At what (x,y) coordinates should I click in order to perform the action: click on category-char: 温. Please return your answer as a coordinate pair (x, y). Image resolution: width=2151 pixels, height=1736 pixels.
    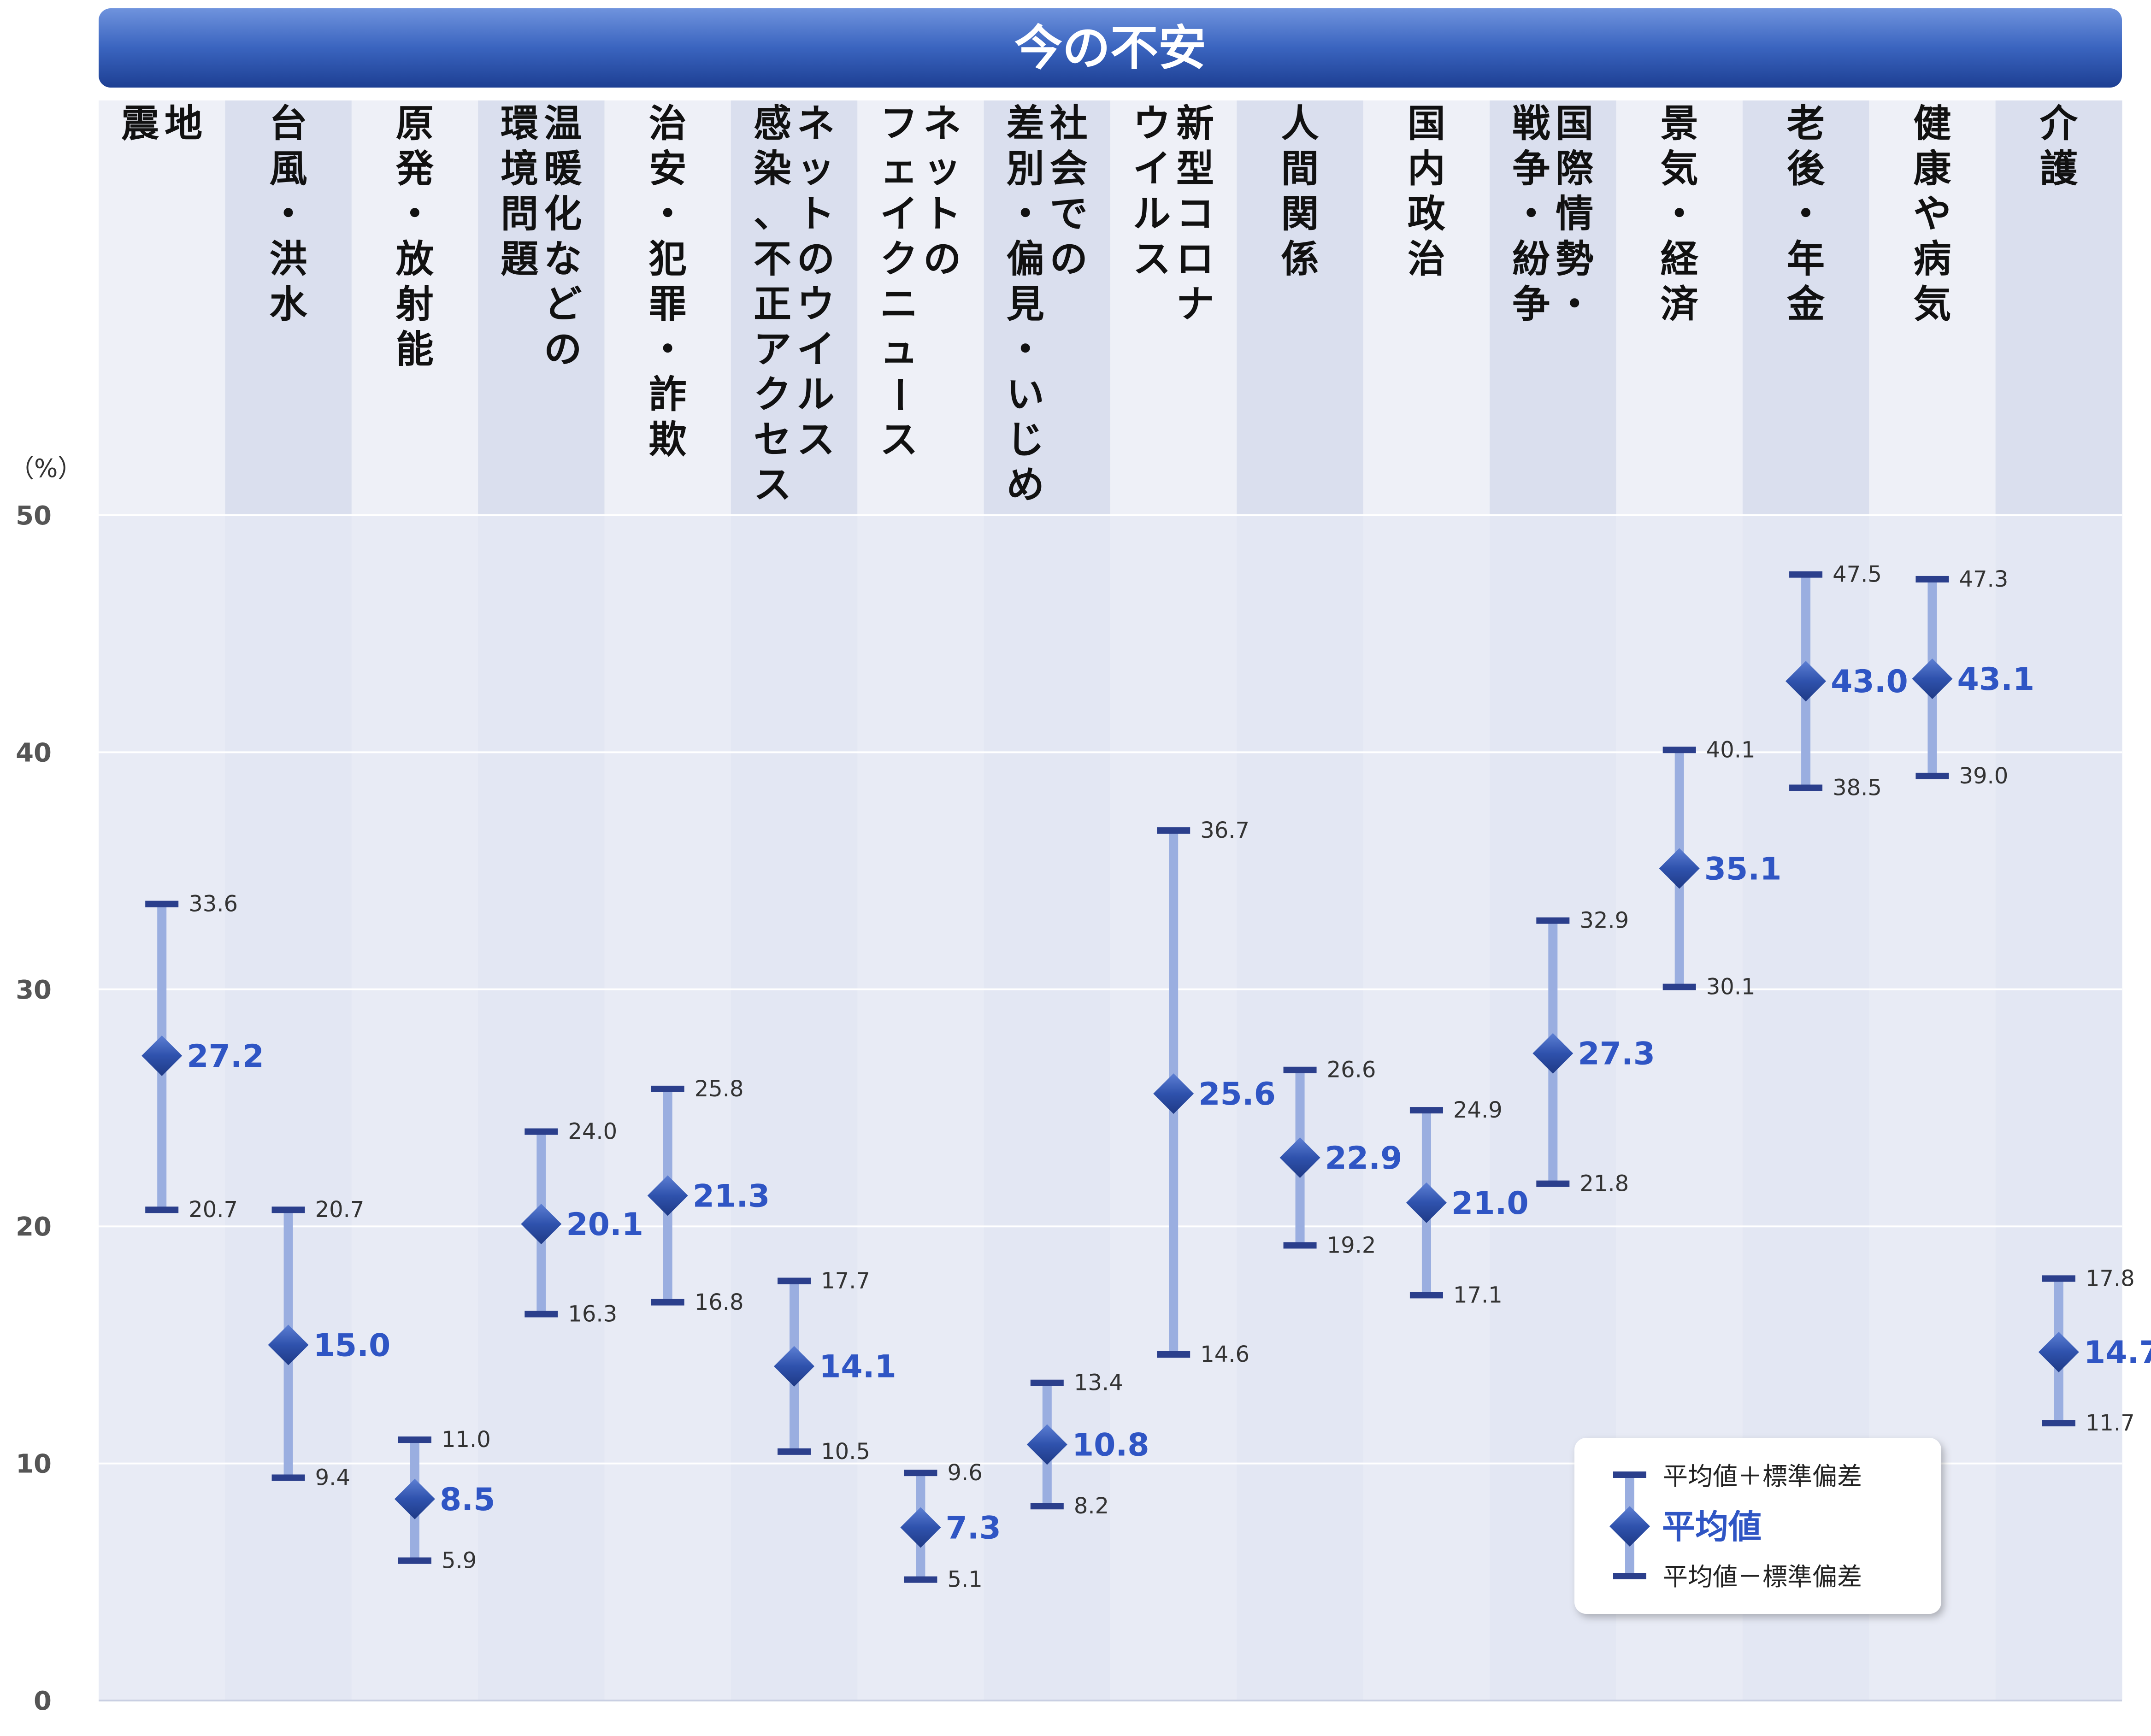
    Looking at the image, I should click on (563, 124).